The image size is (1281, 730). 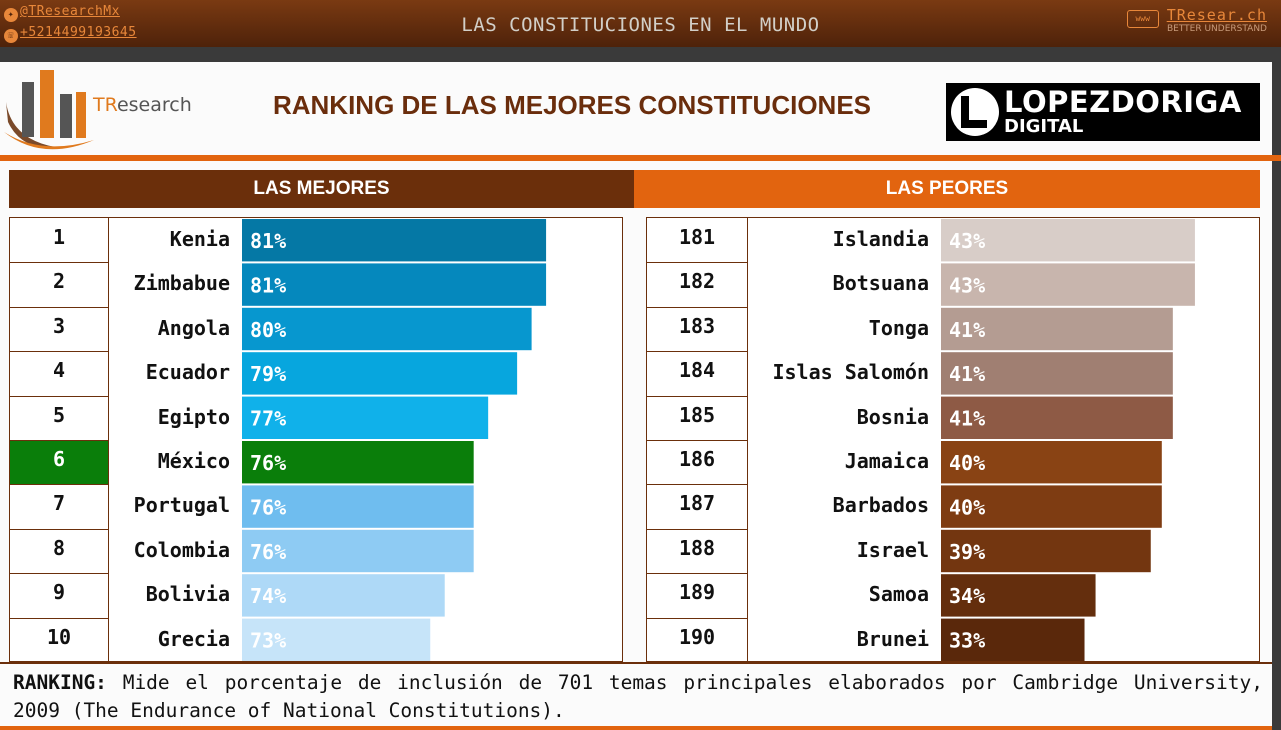 I want to click on page-title: RANKING DE LAS MEJORES CONSTITUCIONES, so click(x=572, y=105).